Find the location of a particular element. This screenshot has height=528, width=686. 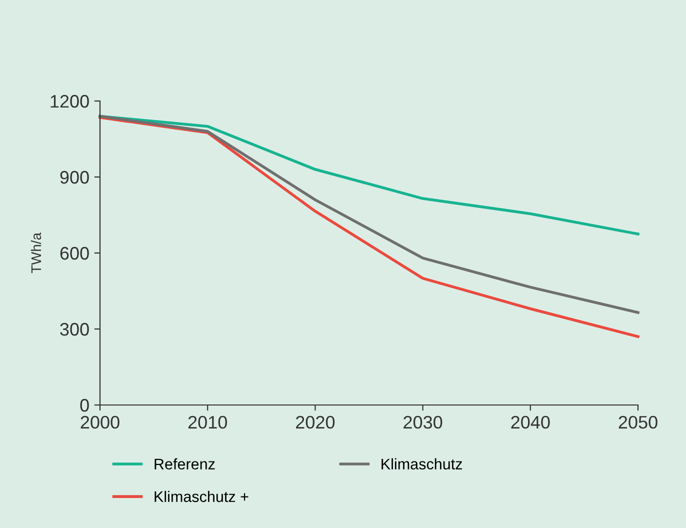

y-tick-label: 900 is located at coordinates (74, 177).